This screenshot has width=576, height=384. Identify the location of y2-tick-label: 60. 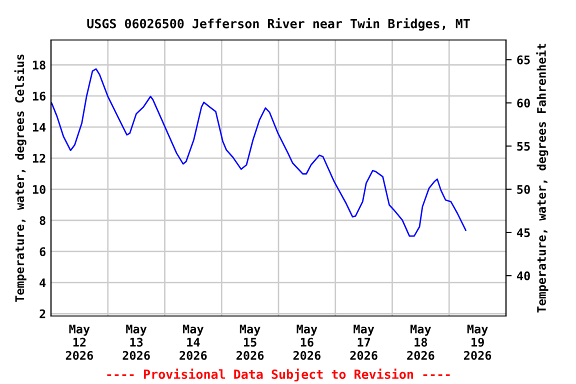
(523, 103).